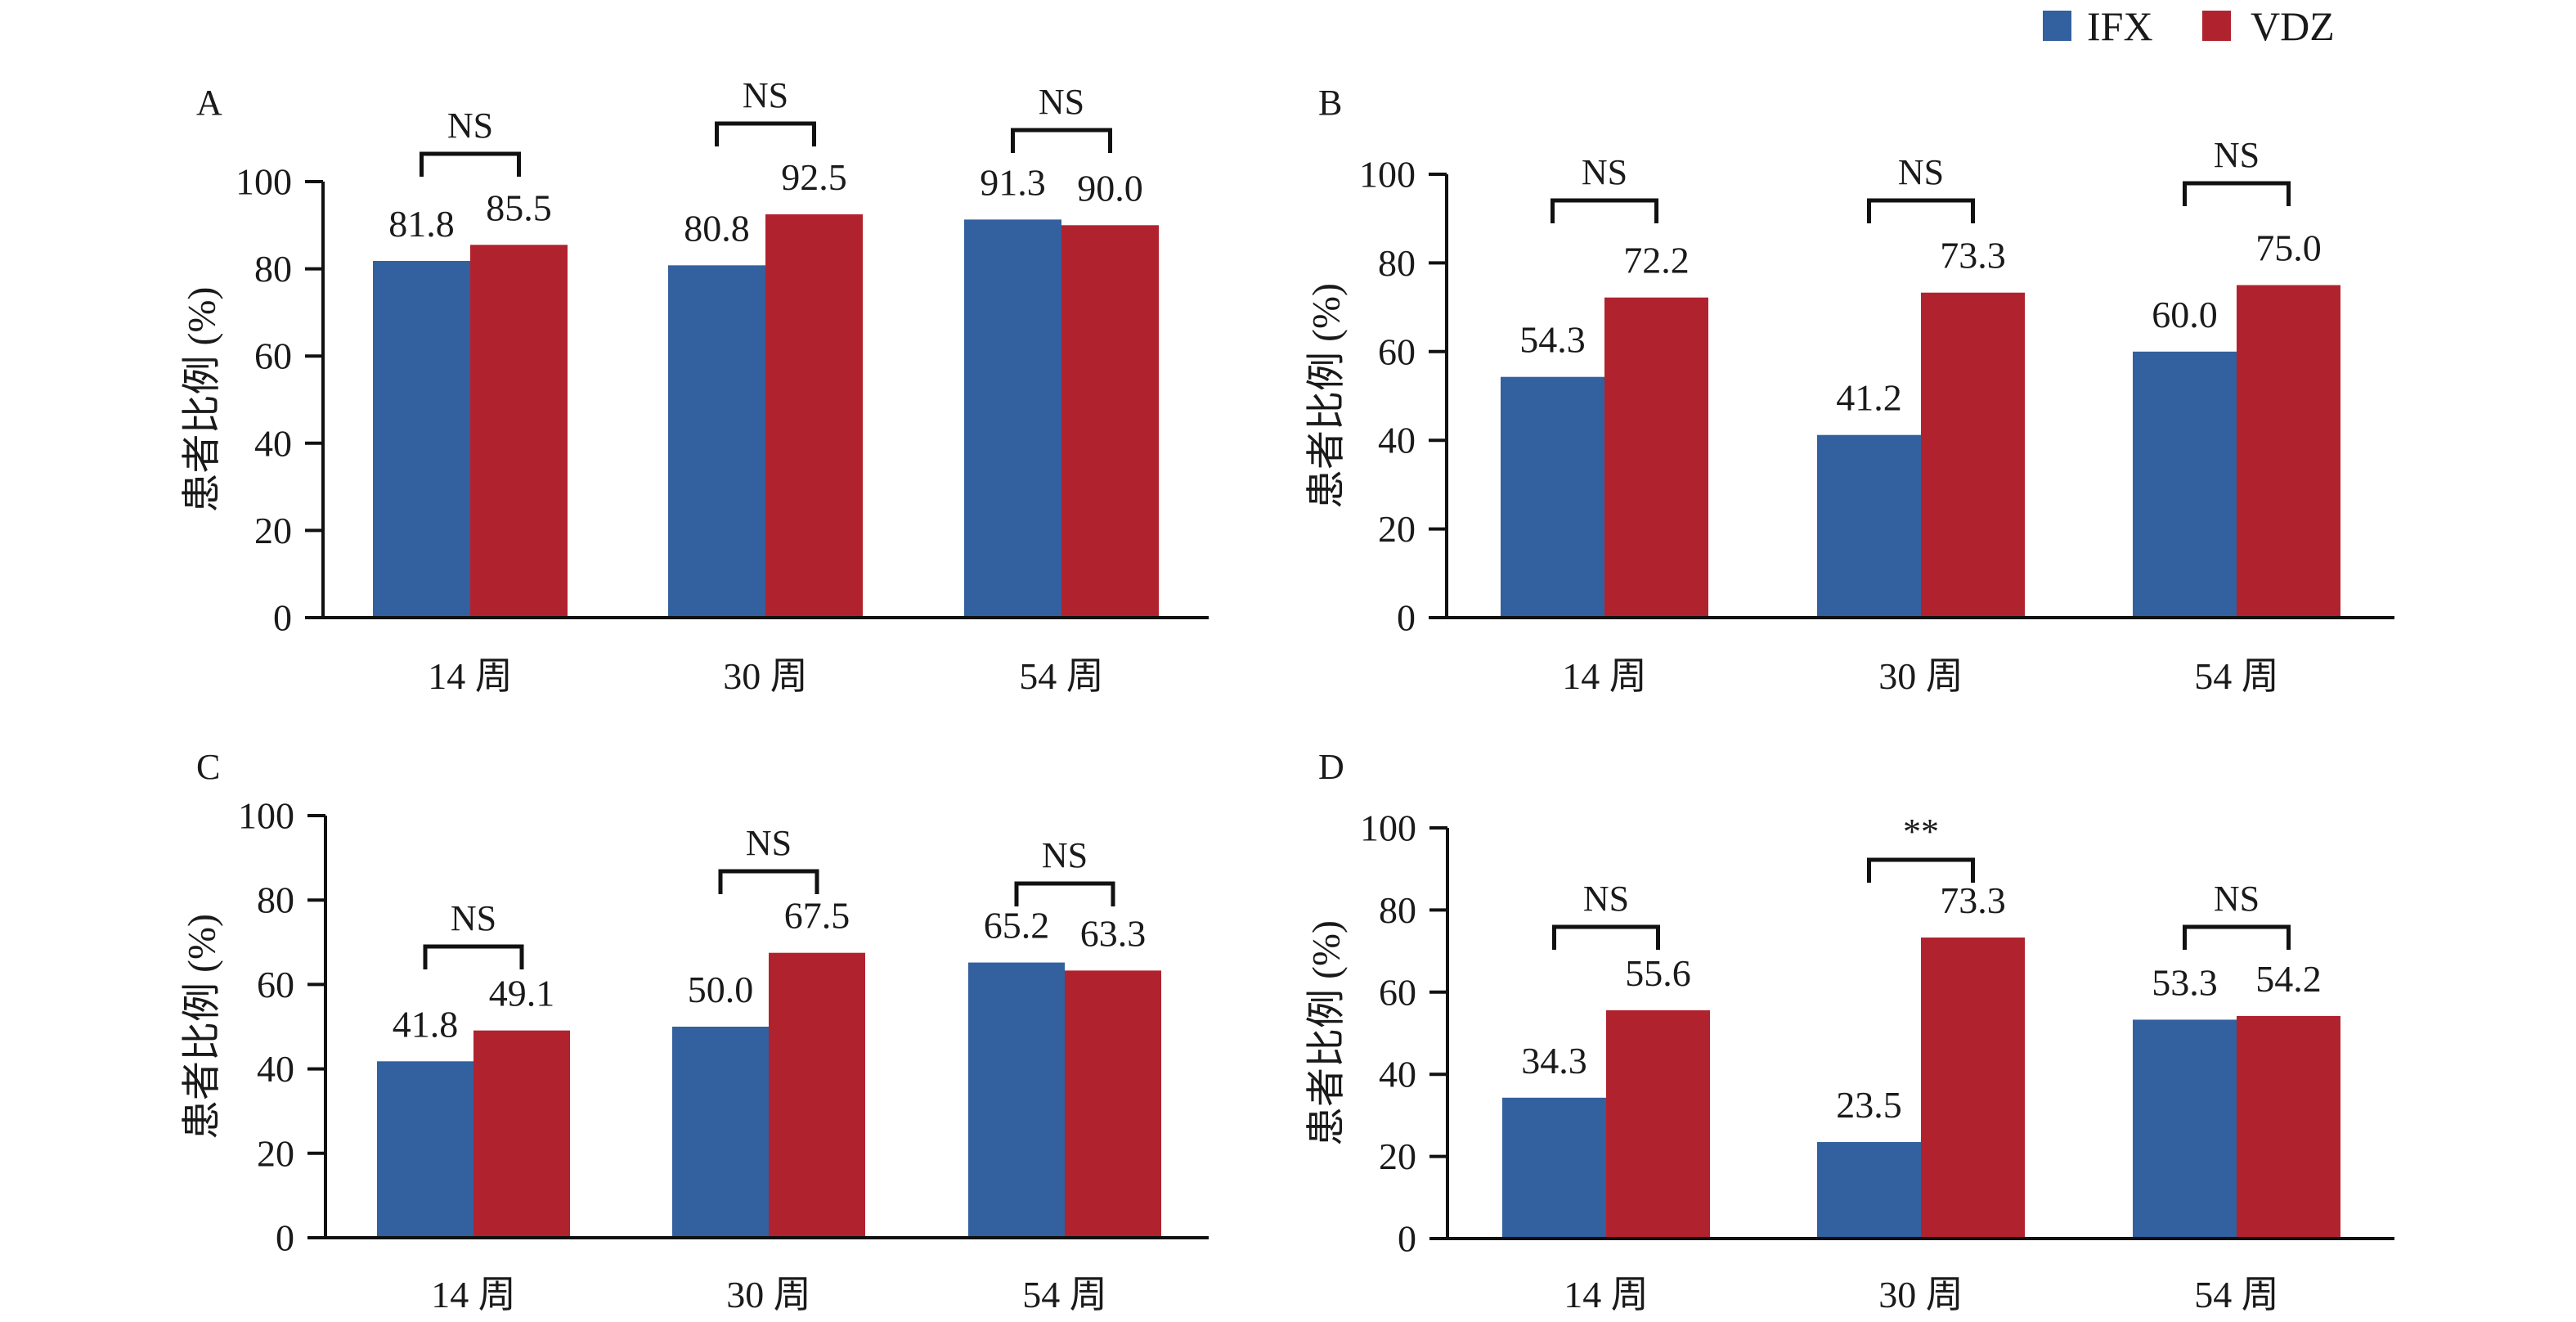 The width and height of the screenshot is (2576, 1322). What do you see at coordinates (2288, 248) in the screenshot?
I see `data-label: 75.0` at bounding box center [2288, 248].